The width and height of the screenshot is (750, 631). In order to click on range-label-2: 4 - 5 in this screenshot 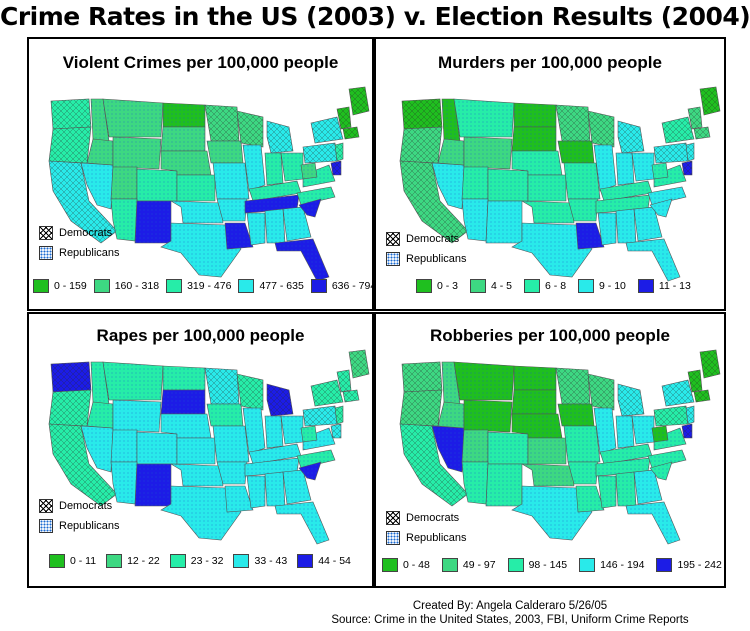, I will do `click(502, 286)`.